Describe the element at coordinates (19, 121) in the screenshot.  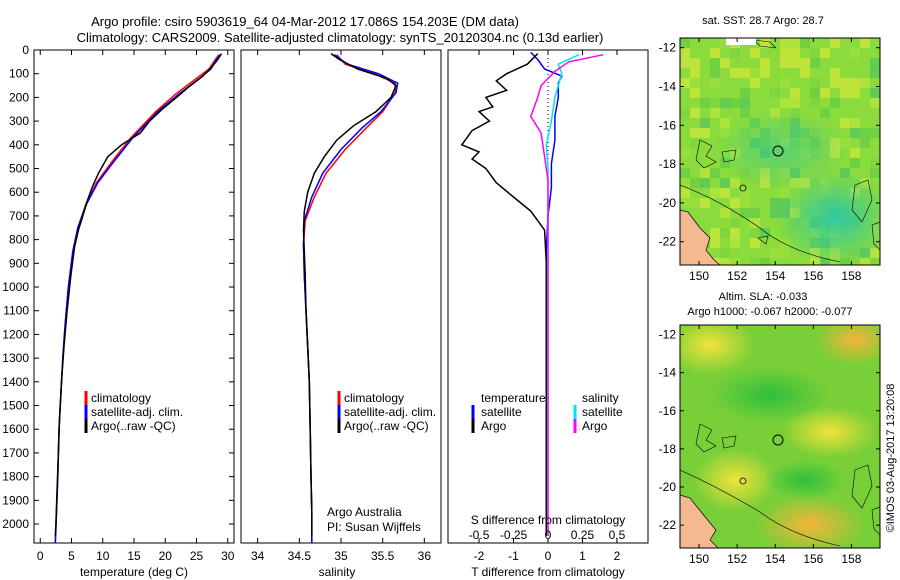
I see `depth-tick-label: 300` at that location.